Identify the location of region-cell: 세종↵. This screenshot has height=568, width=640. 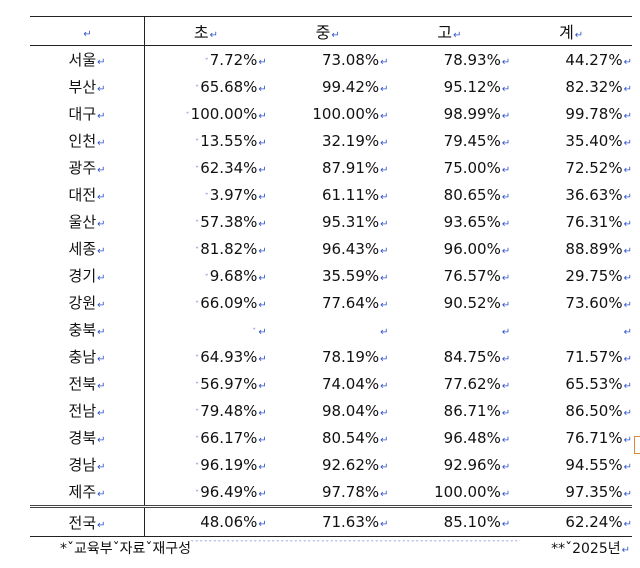
(88, 248).